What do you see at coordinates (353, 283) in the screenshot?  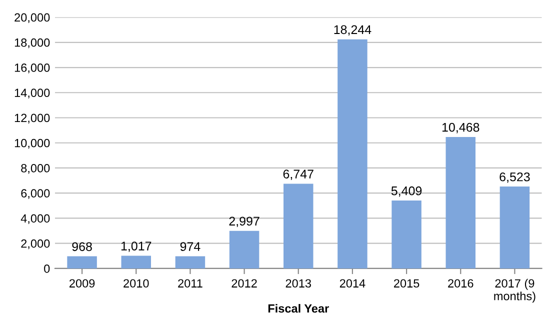 I see `x-tick-label: 2014` at bounding box center [353, 283].